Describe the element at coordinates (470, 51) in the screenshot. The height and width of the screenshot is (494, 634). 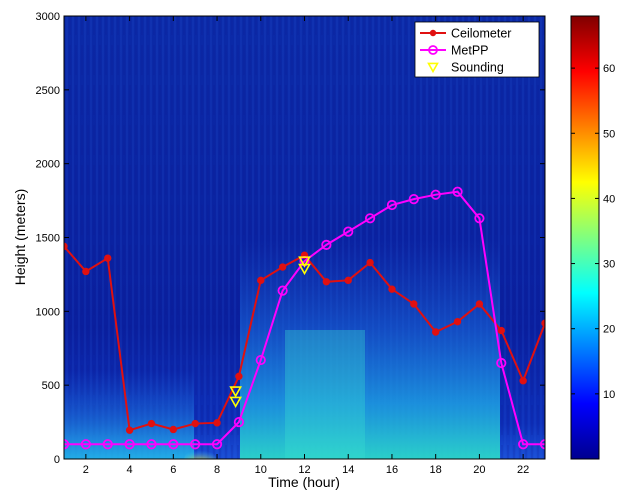
I see `legend-label: MetPP` at that location.